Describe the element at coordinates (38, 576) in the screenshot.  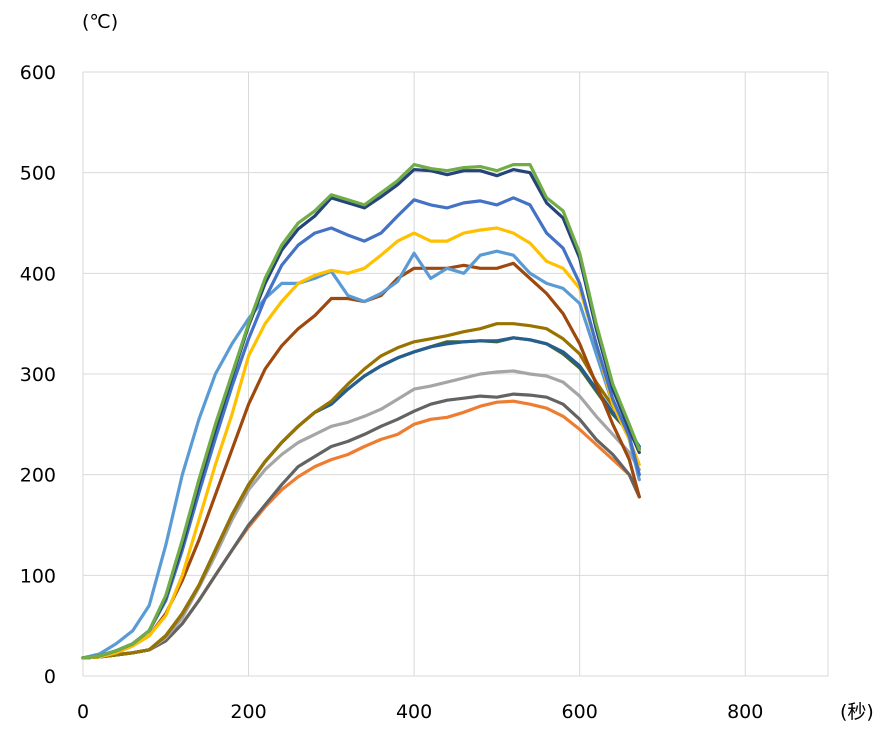
I see `y-tick-label: 100` at that location.